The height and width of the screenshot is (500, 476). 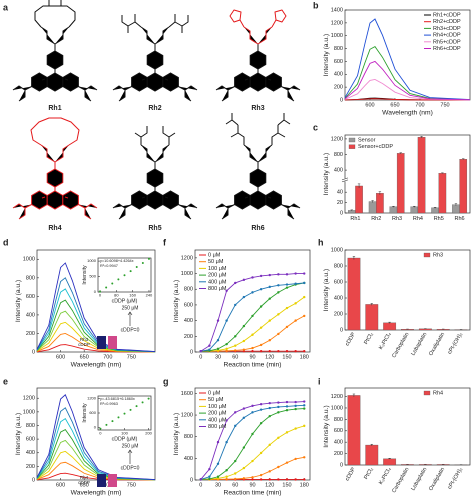 I want to click on structure-label: Rh2, so click(x=154, y=108).